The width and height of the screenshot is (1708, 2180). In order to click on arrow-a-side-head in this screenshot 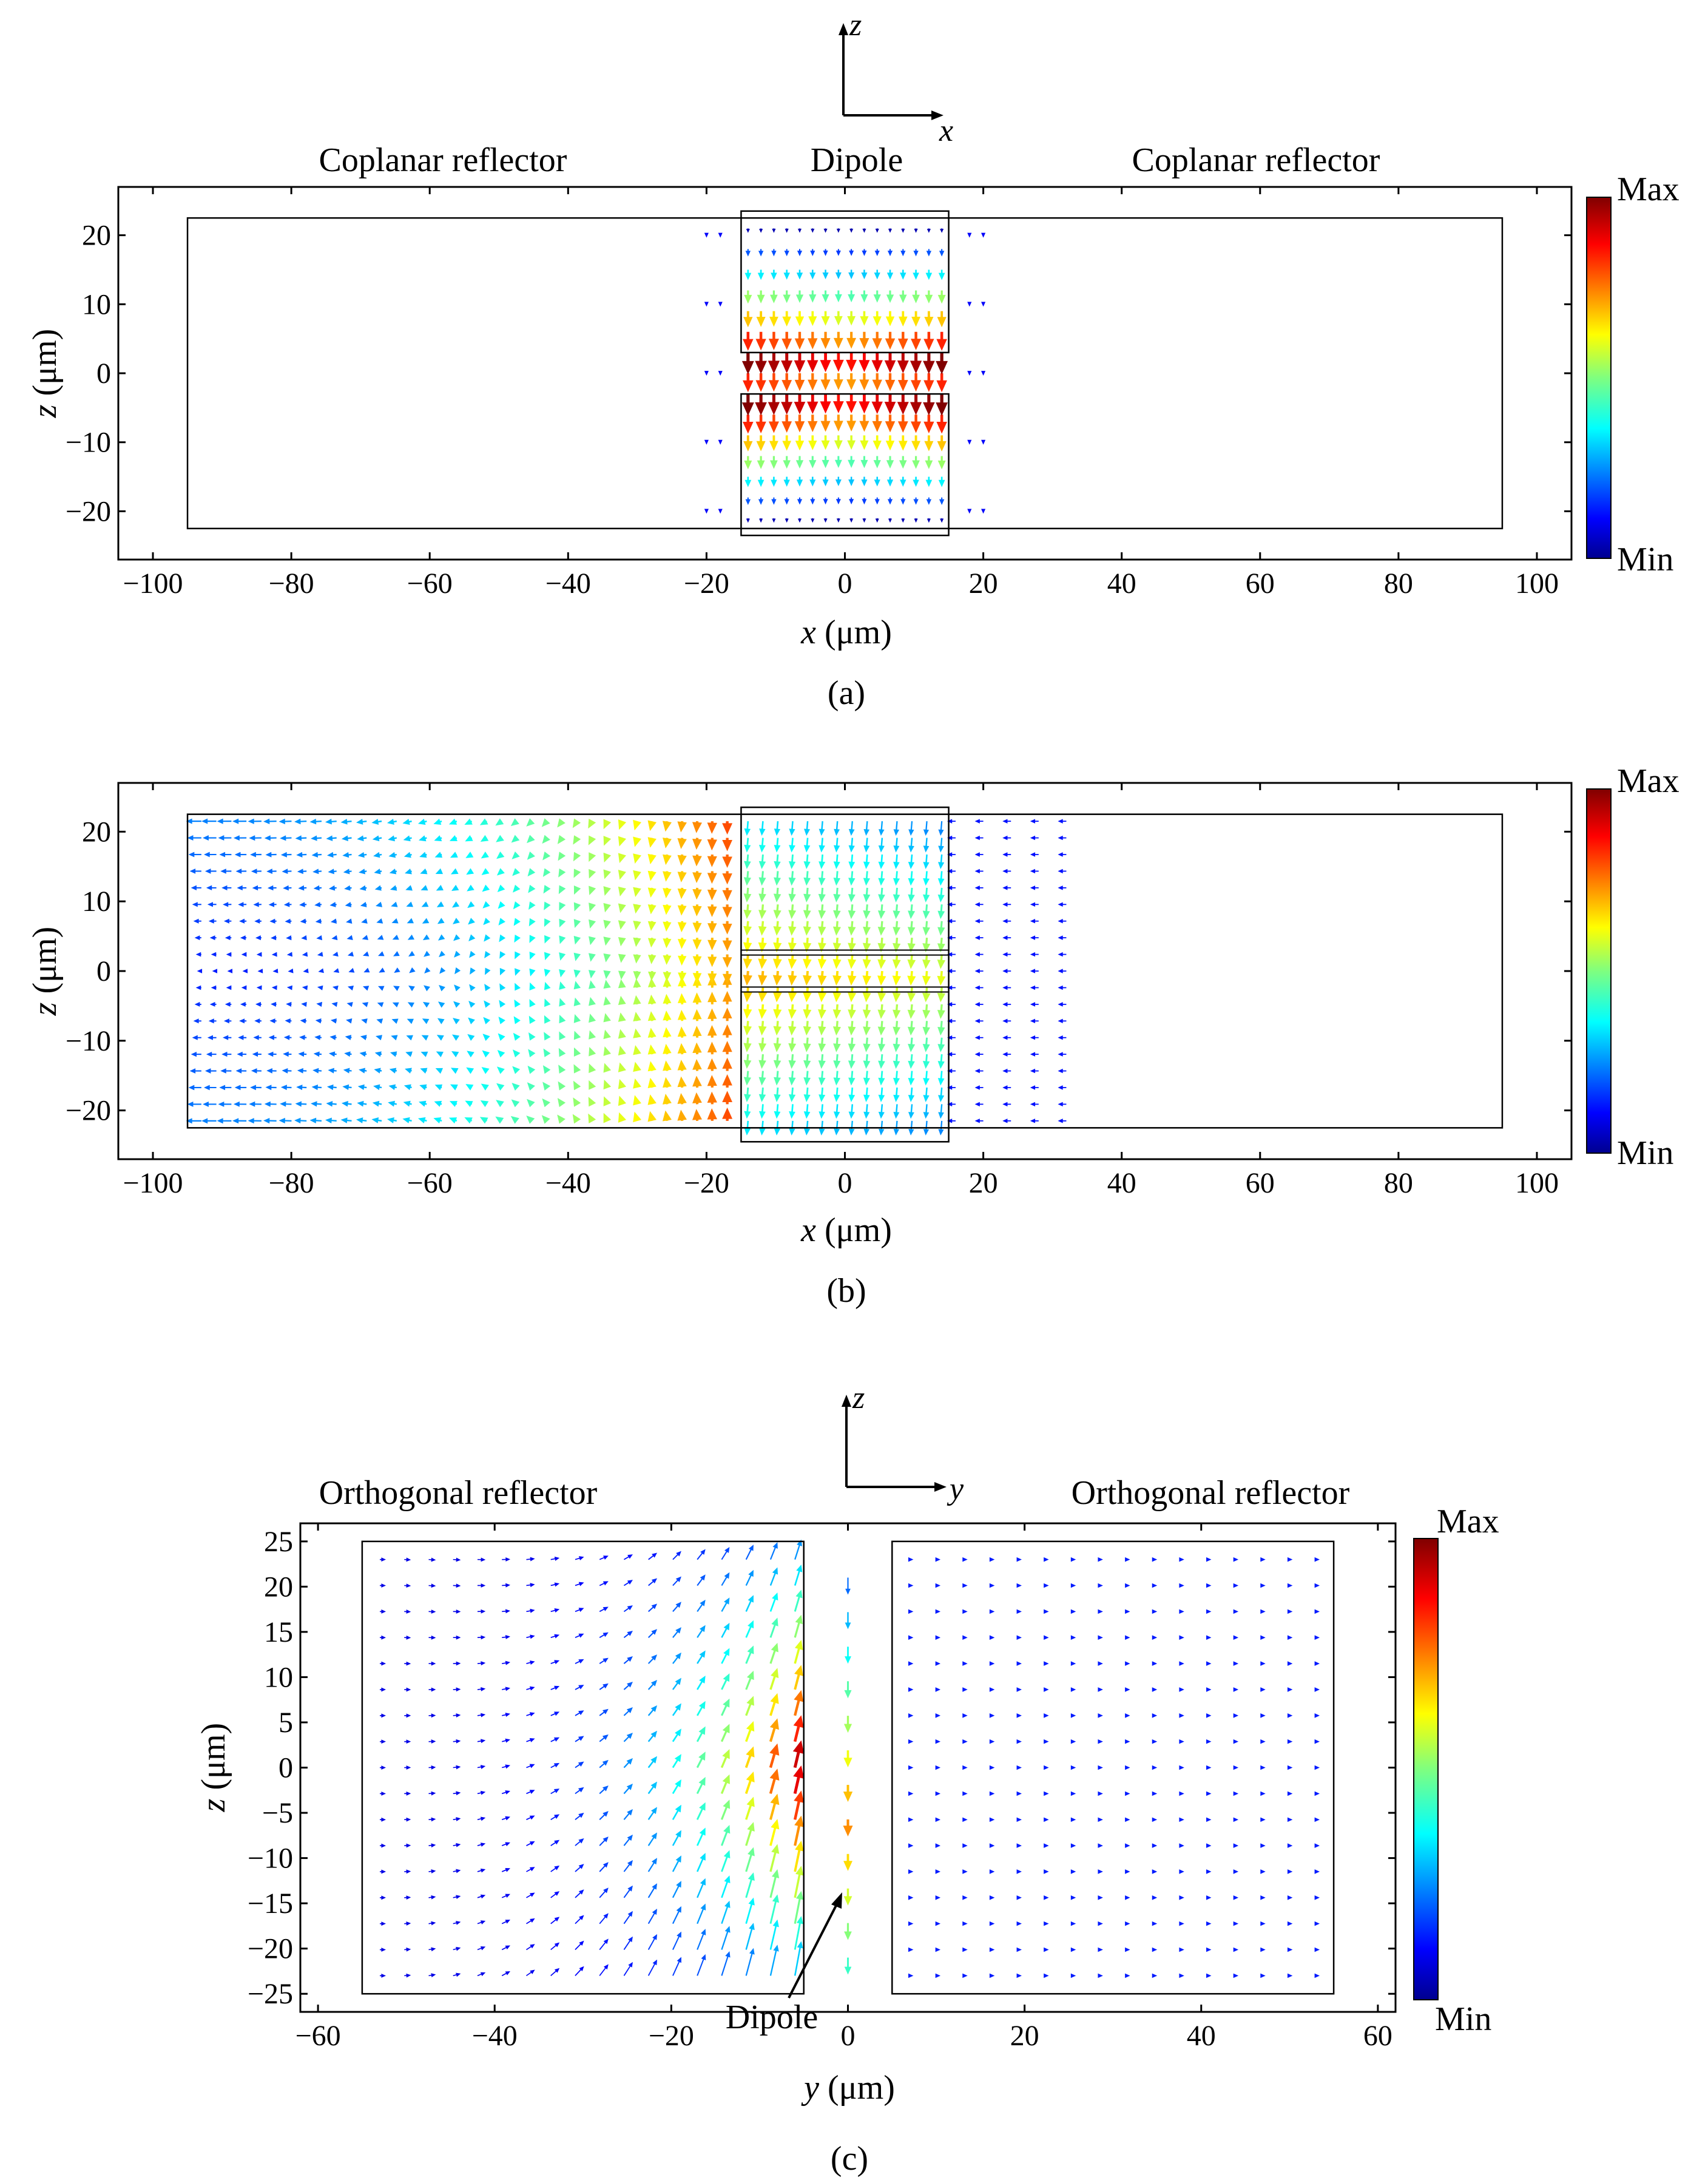, I will do `click(706, 235)`.